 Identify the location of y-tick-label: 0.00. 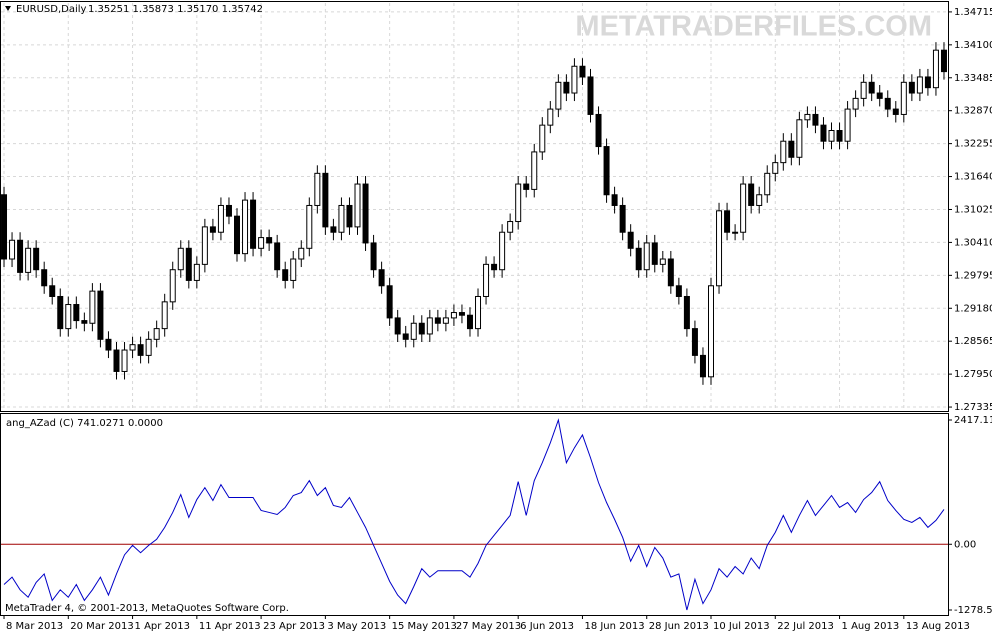
(965, 544).